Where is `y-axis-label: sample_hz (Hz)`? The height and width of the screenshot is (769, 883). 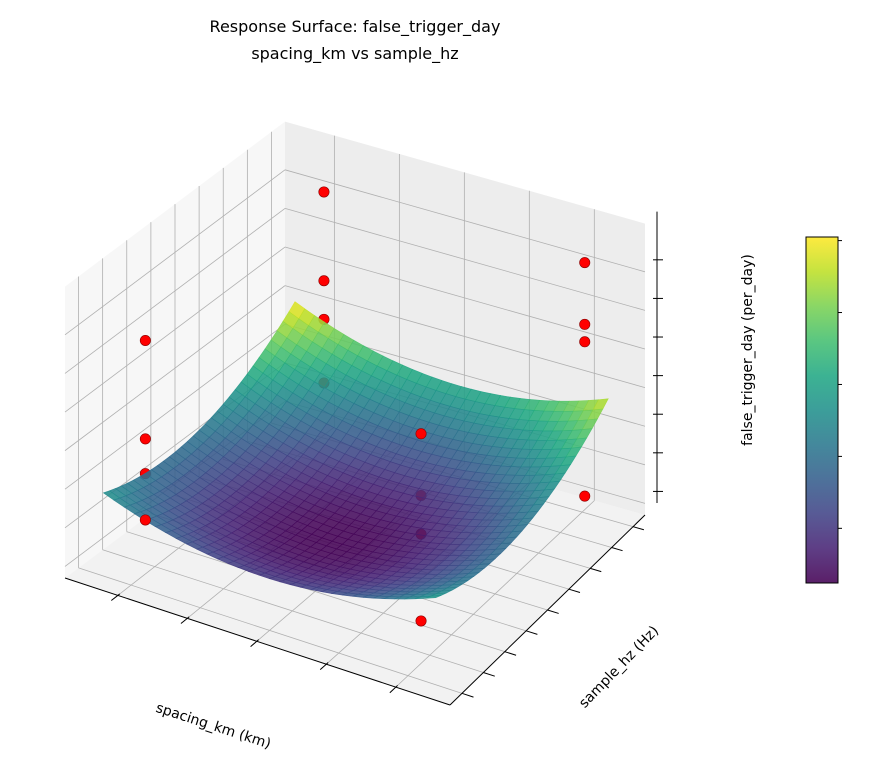
y-axis-label: sample_hz (Hz) is located at coordinates (619, 667).